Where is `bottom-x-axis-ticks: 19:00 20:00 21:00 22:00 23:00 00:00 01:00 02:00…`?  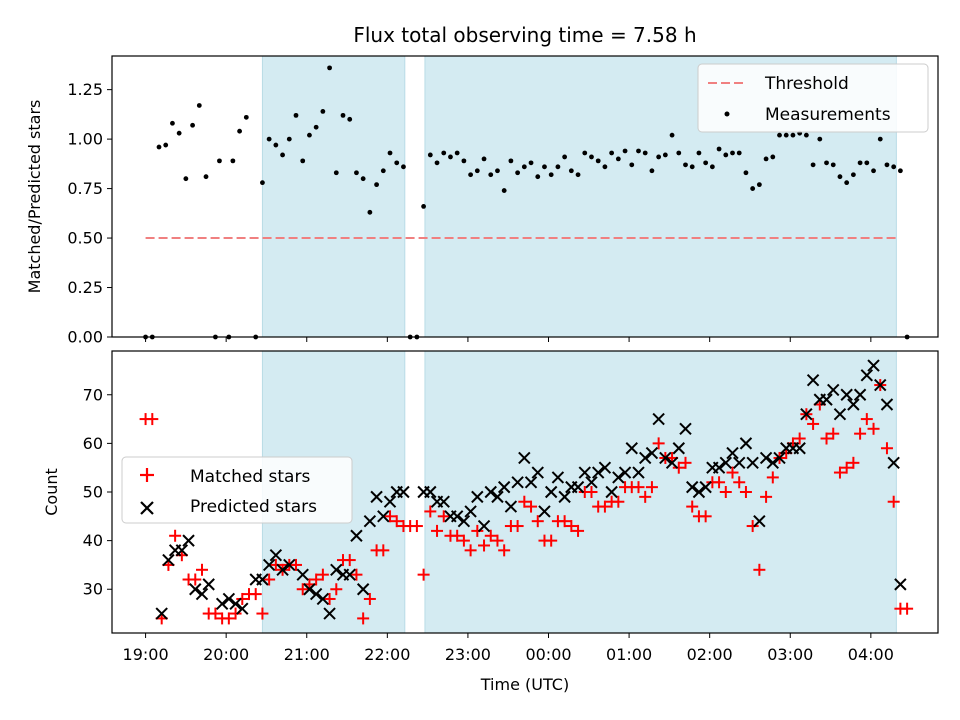 bottom-x-axis-ticks: 19:00 20:00 21:00 22:00 23:00 00:00 01:00 02:00… is located at coordinates (508, 648).